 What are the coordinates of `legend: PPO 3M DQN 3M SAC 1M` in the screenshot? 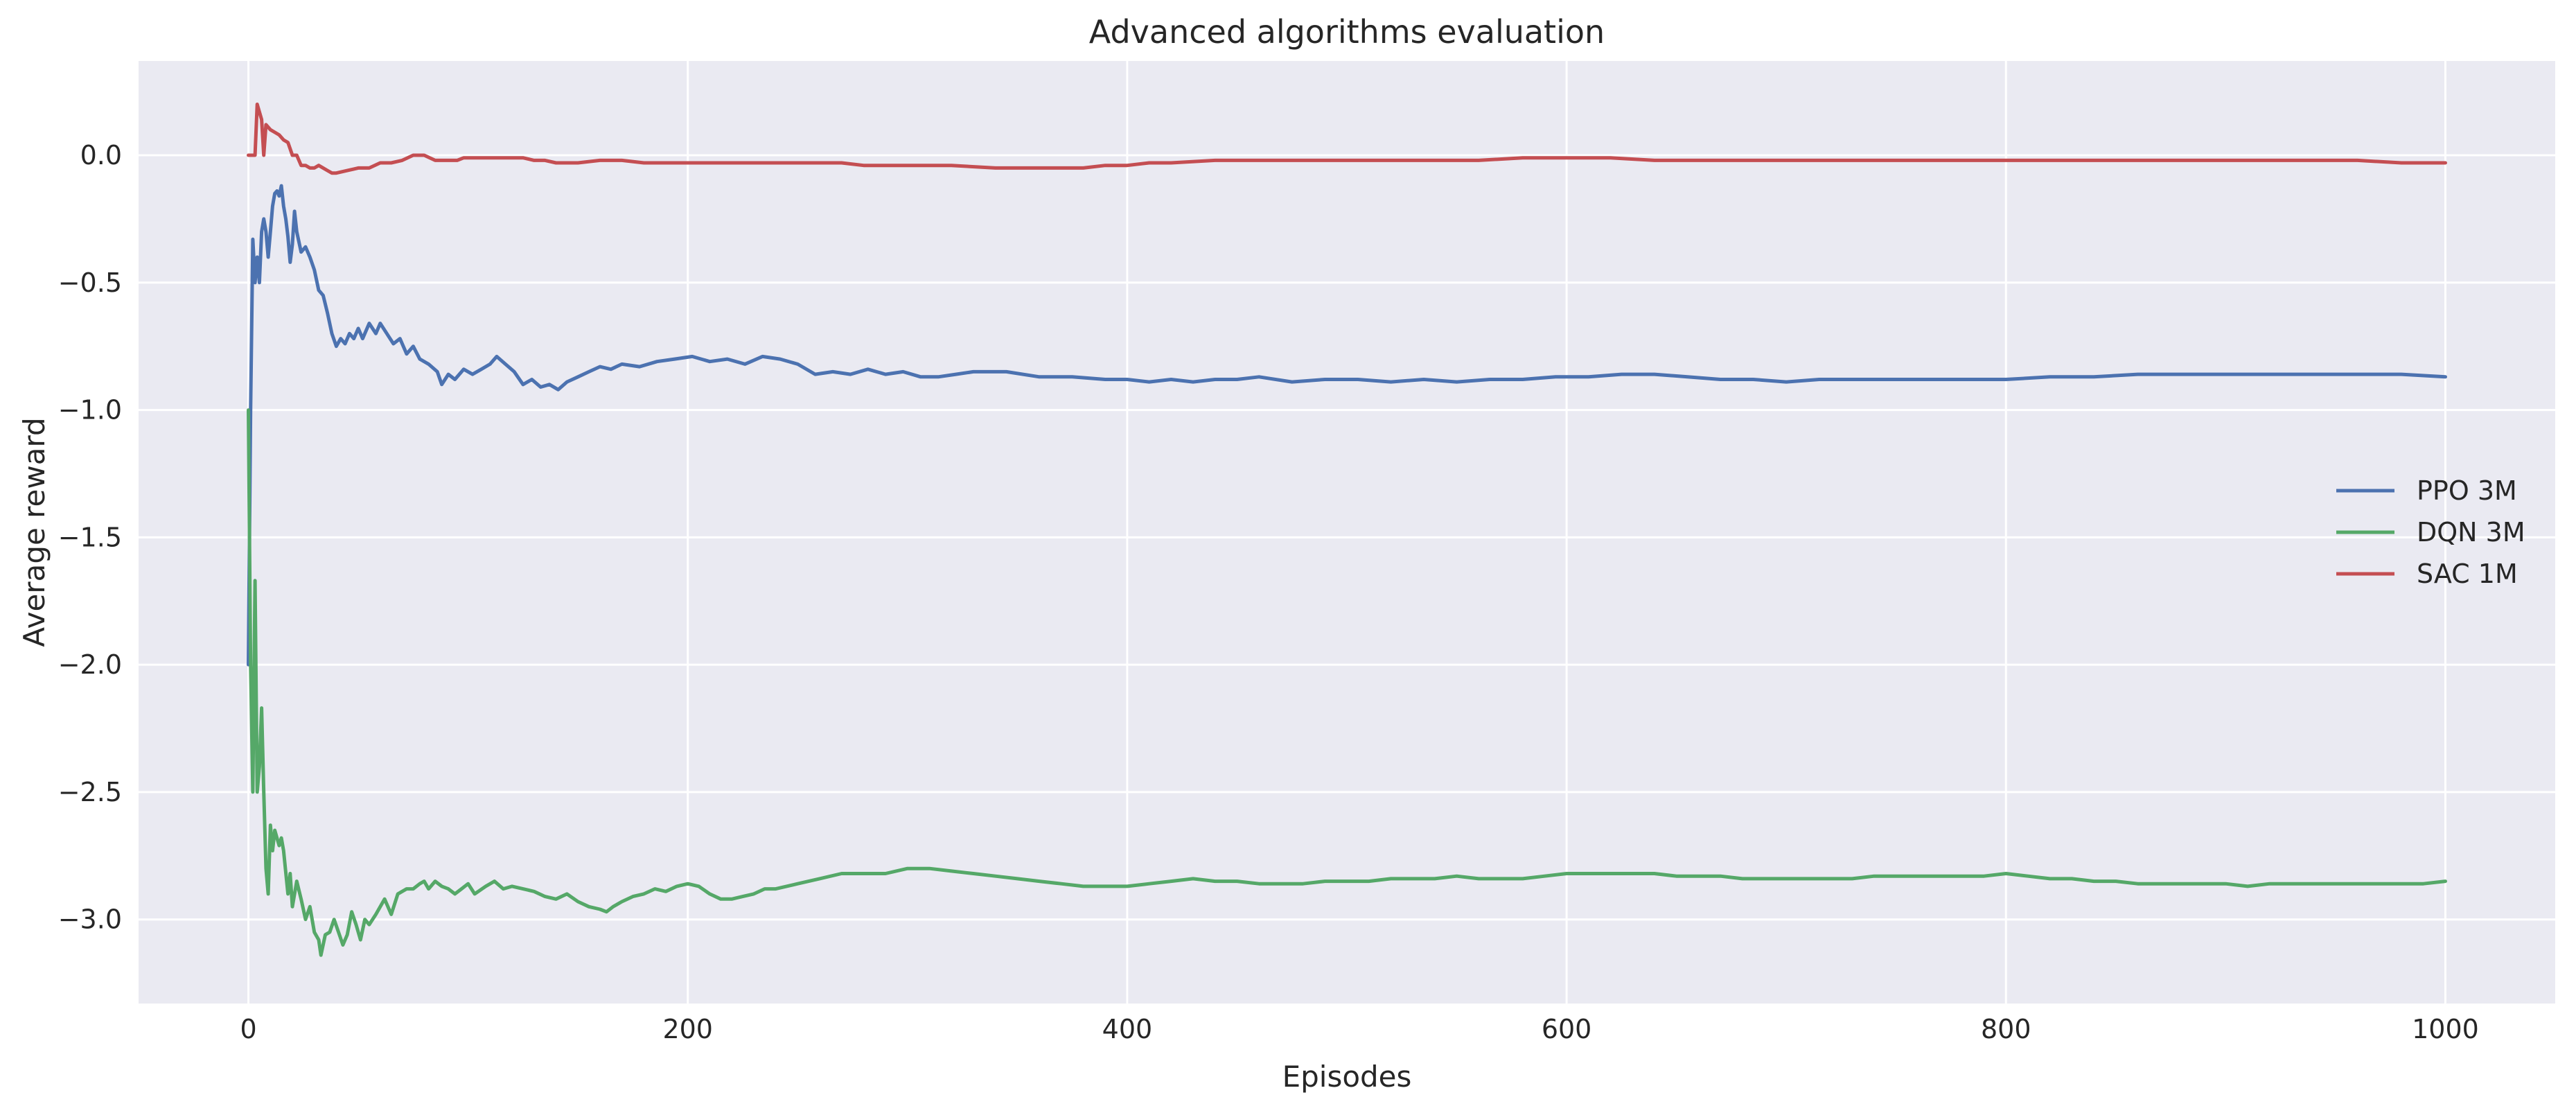 It's located at (2430, 532).